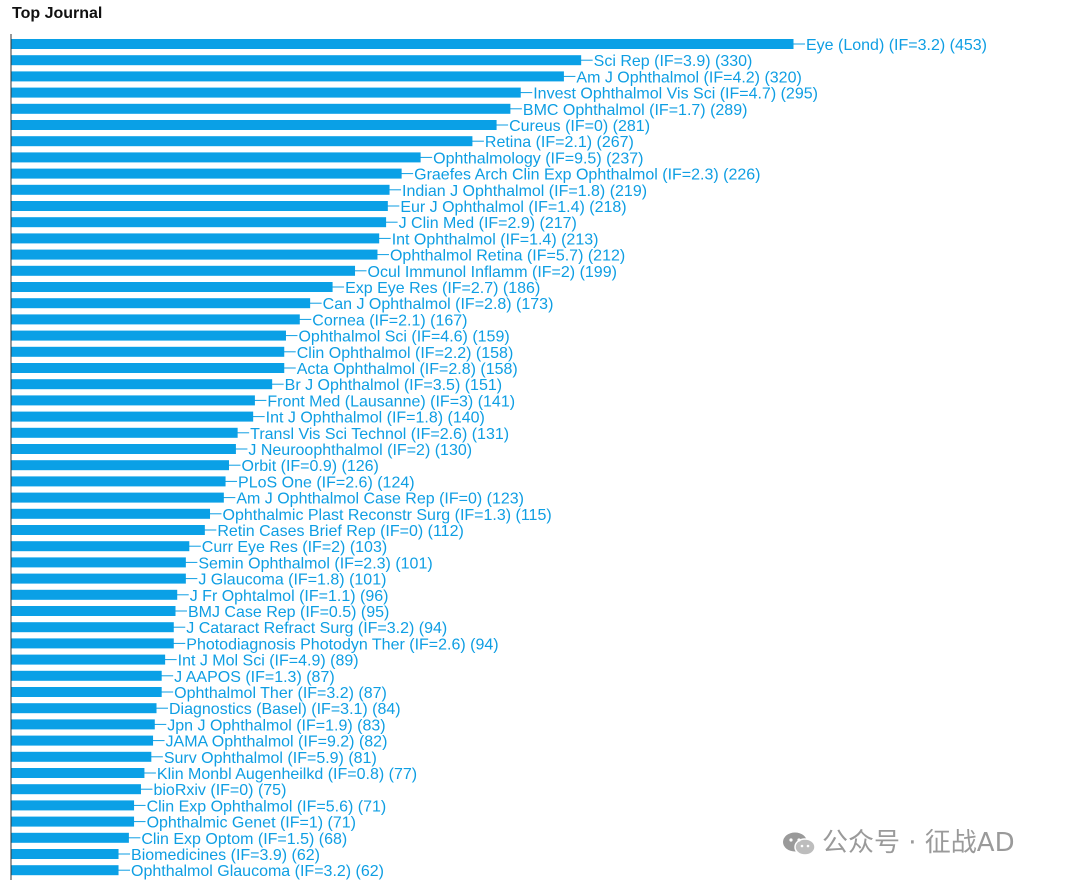 The height and width of the screenshot is (880, 1080). What do you see at coordinates (310, 466) in the screenshot?
I see `bar-label: Orbit (IF=0.9) (126)` at bounding box center [310, 466].